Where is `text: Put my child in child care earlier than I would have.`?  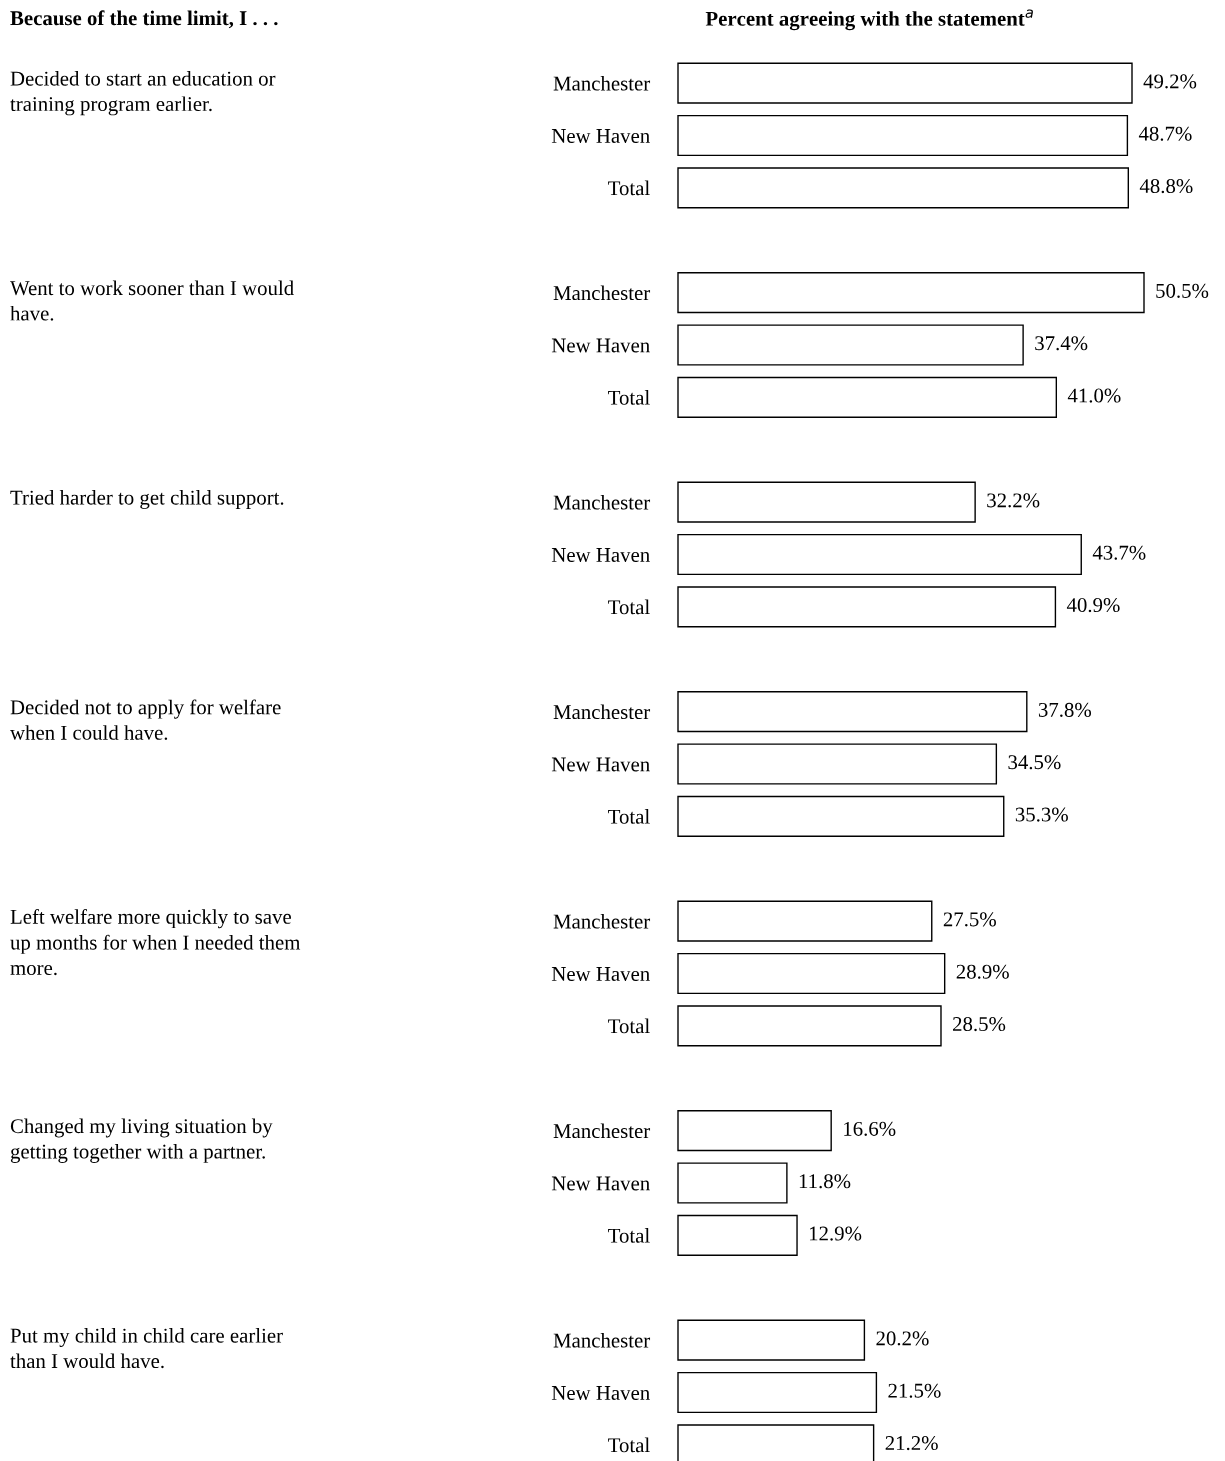
text: Put my child in child care earlier than I would have. is located at coordinates (146, 1348).